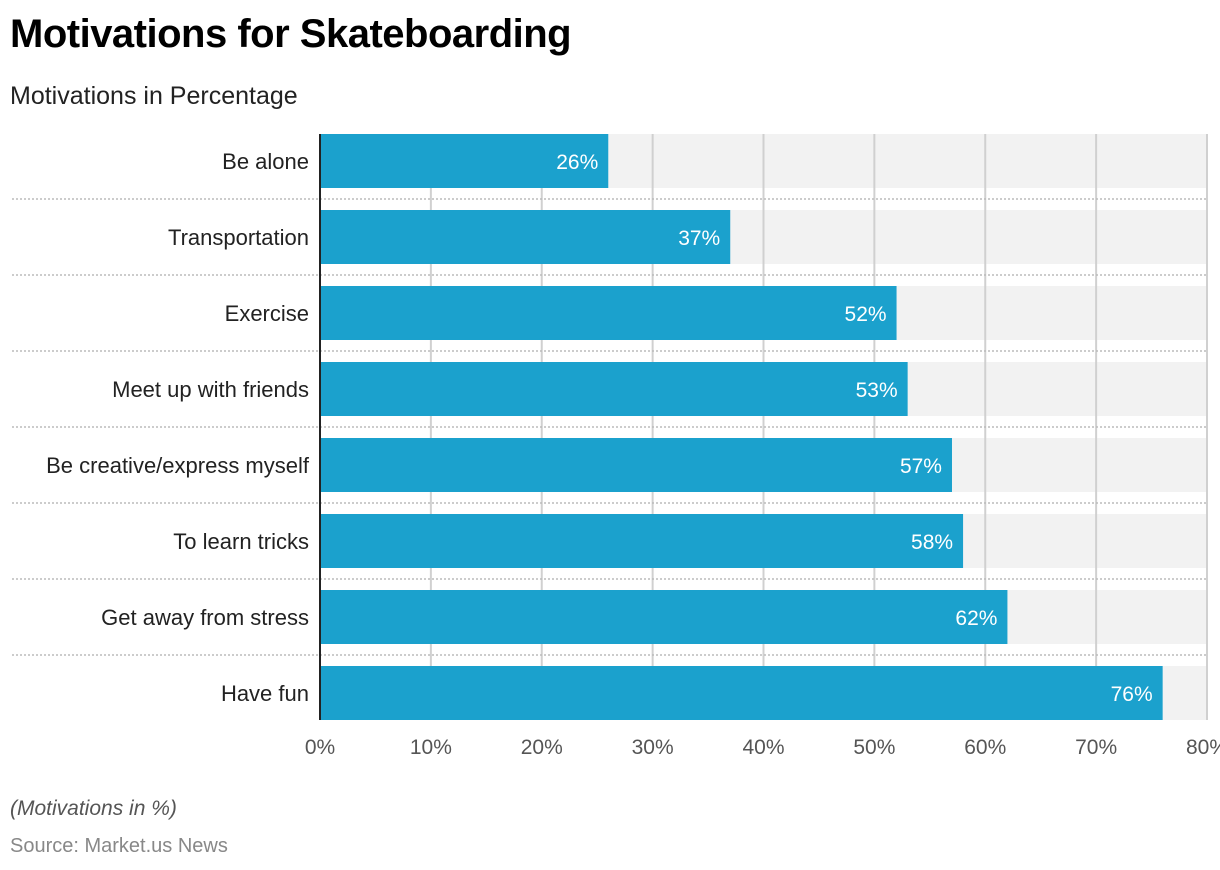 Image resolution: width=1220 pixels, height=870 pixels. Describe the element at coordinates (265, 161) in the screenshot. I see `category-label: Be alone` at that location.